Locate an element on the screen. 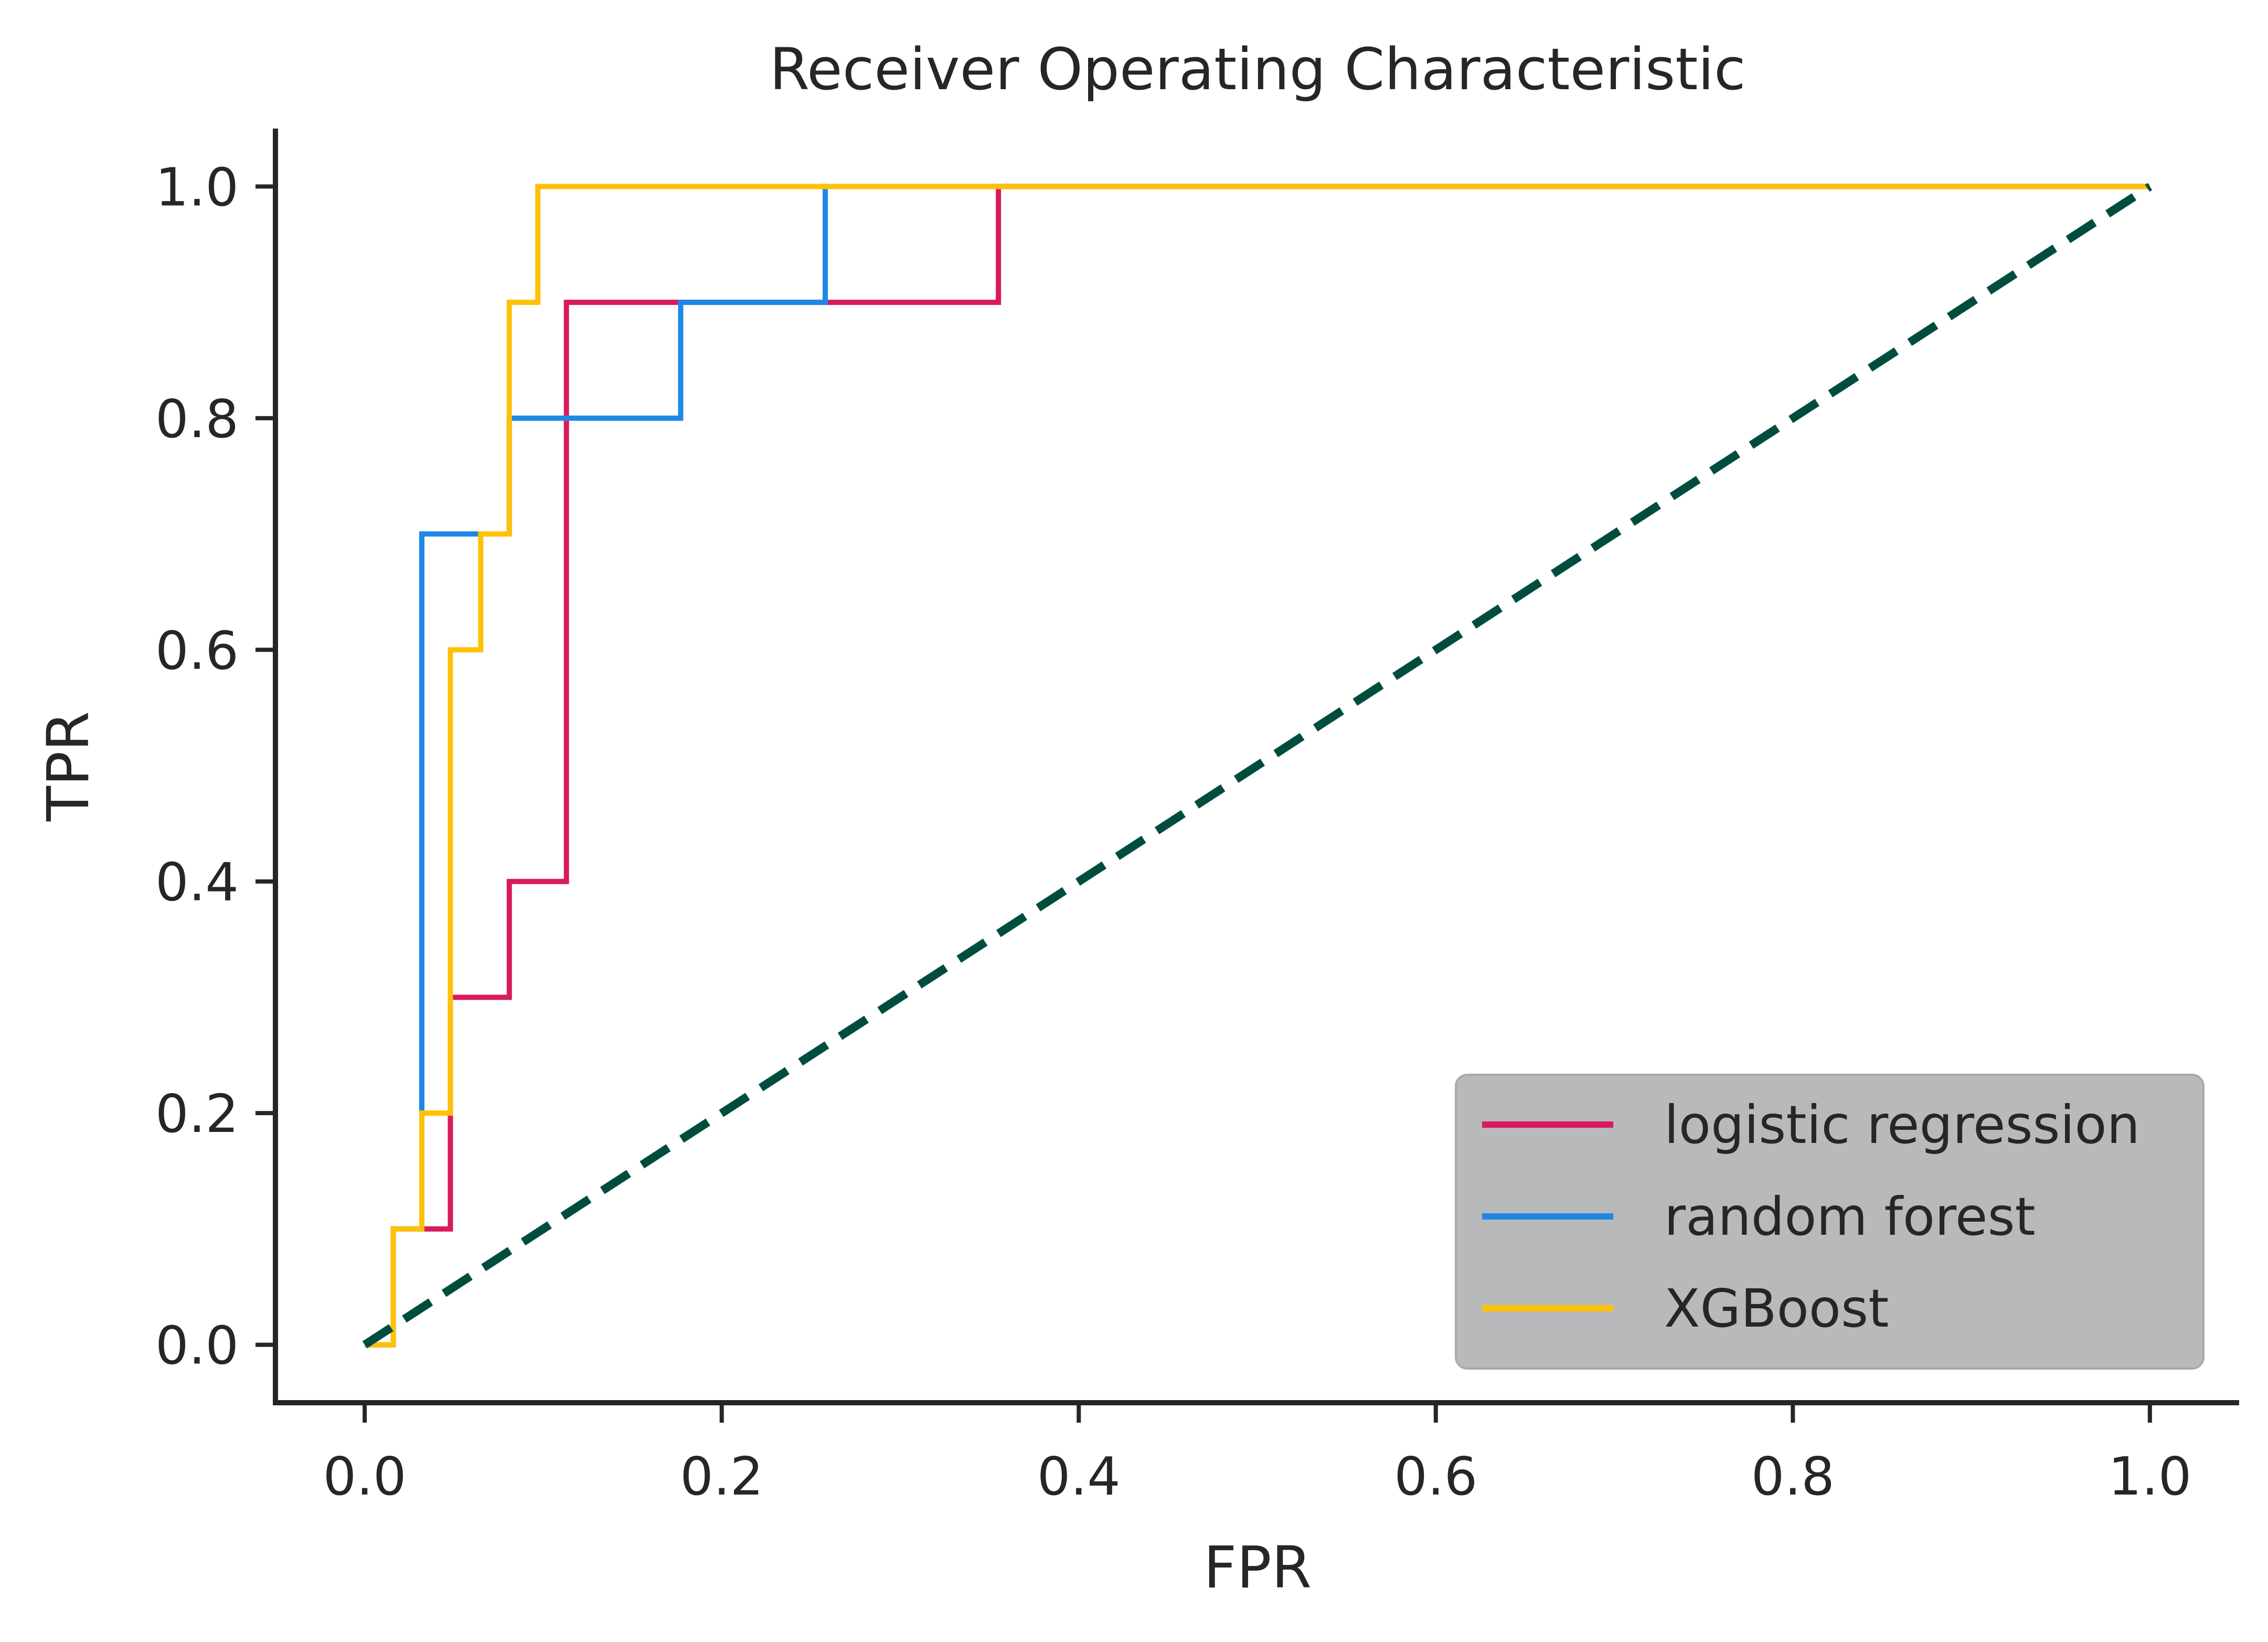  y-axis-label: TPR is located at coordinates (68, 767).